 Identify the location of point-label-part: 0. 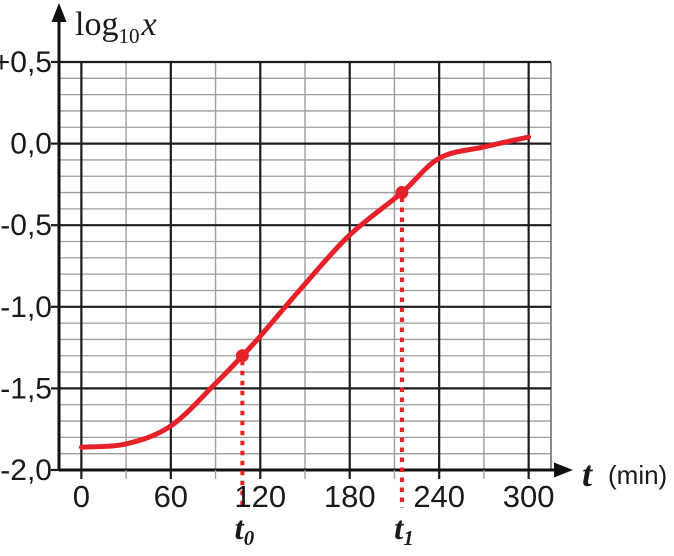
(249, 538).